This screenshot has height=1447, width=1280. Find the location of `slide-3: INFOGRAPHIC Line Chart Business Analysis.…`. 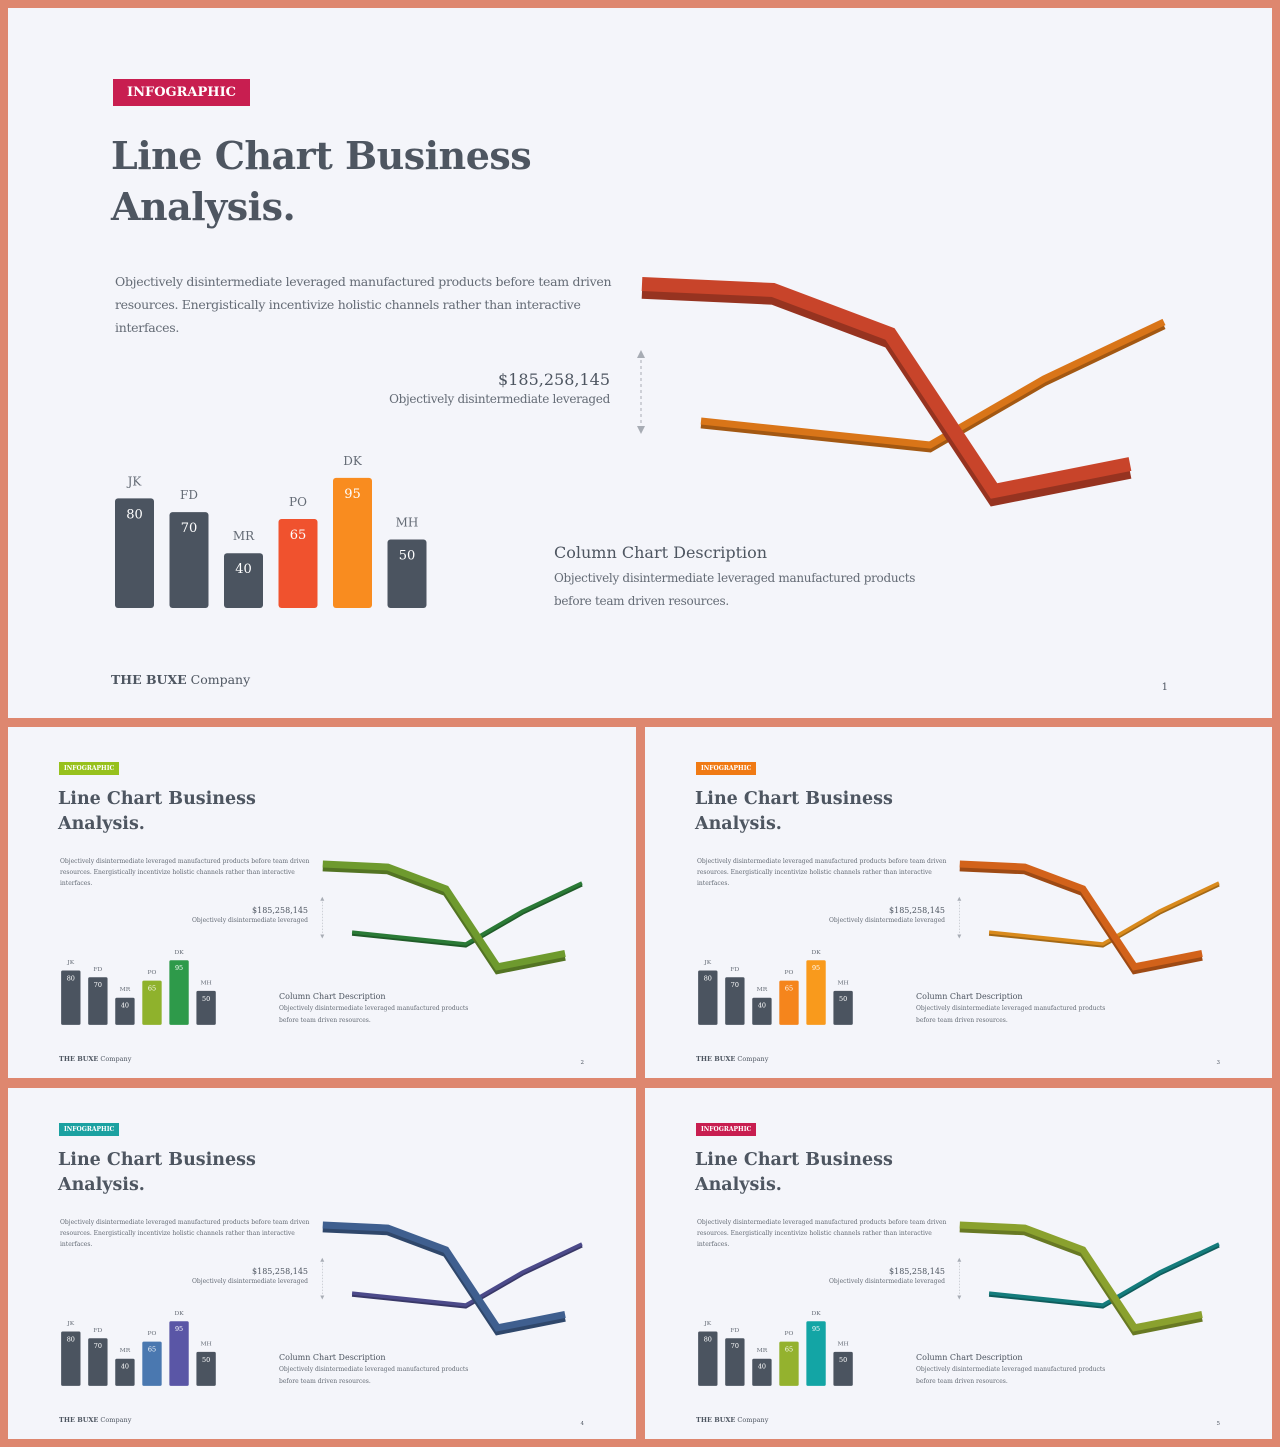

slide-3: INFOGRAPHIC Line Chart Business Analysis.… is located at coordinates (958, 902).